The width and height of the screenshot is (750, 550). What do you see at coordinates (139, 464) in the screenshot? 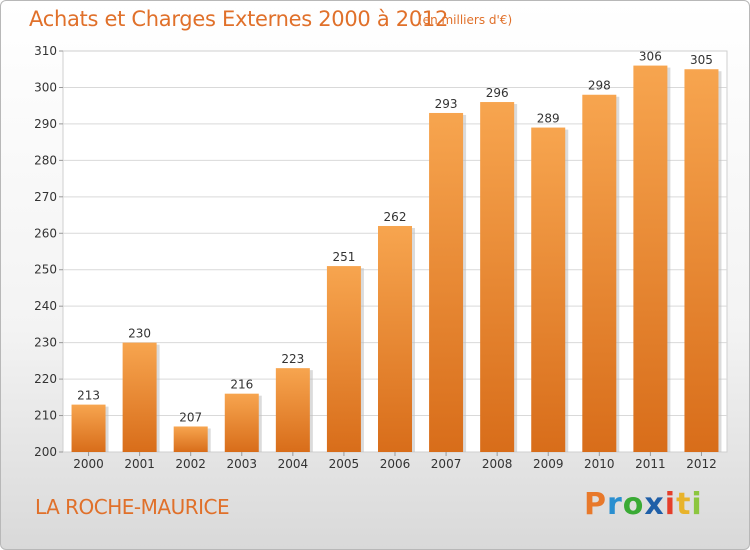
I see `x-tick-label: 2001` at bounding box center [139, 464].